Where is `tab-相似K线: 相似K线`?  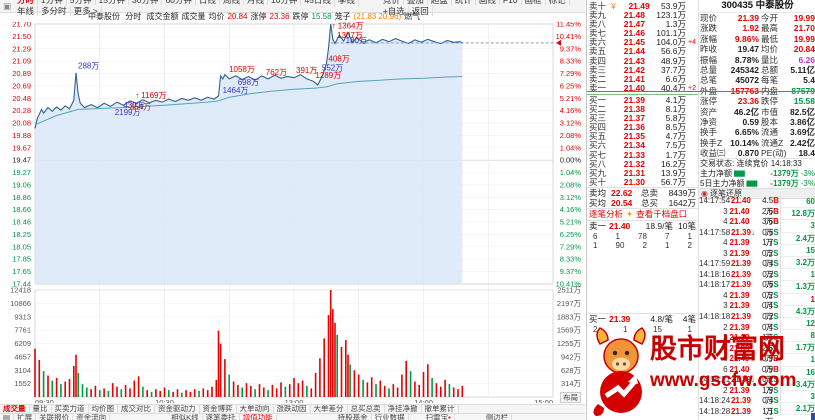
tab-相似K线: 相似K线 is located at coordinates (185, 417).